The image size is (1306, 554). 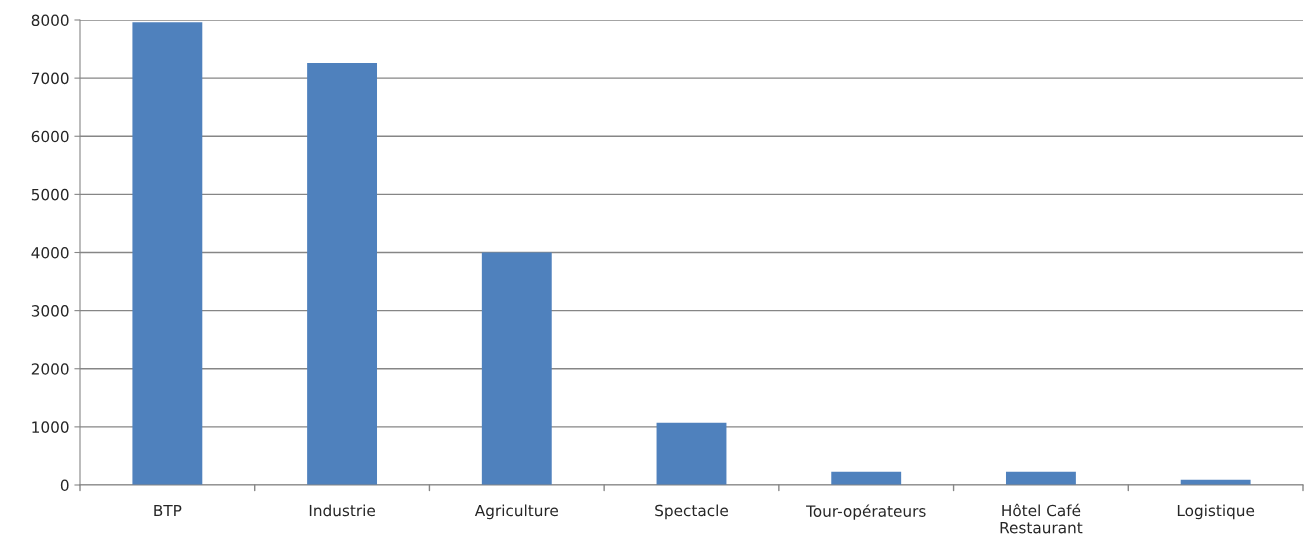 I want to click on y-tick-label: 3000, so click(x=50, y=311).